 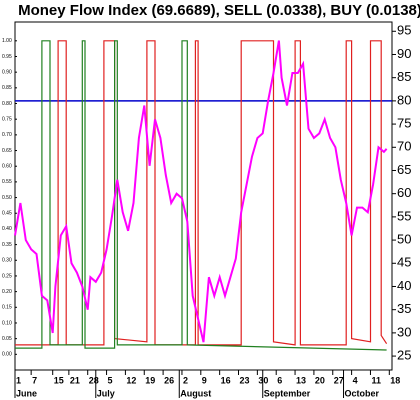 I want to click on y2-tick-label: 30, so click(x=404, y=331).